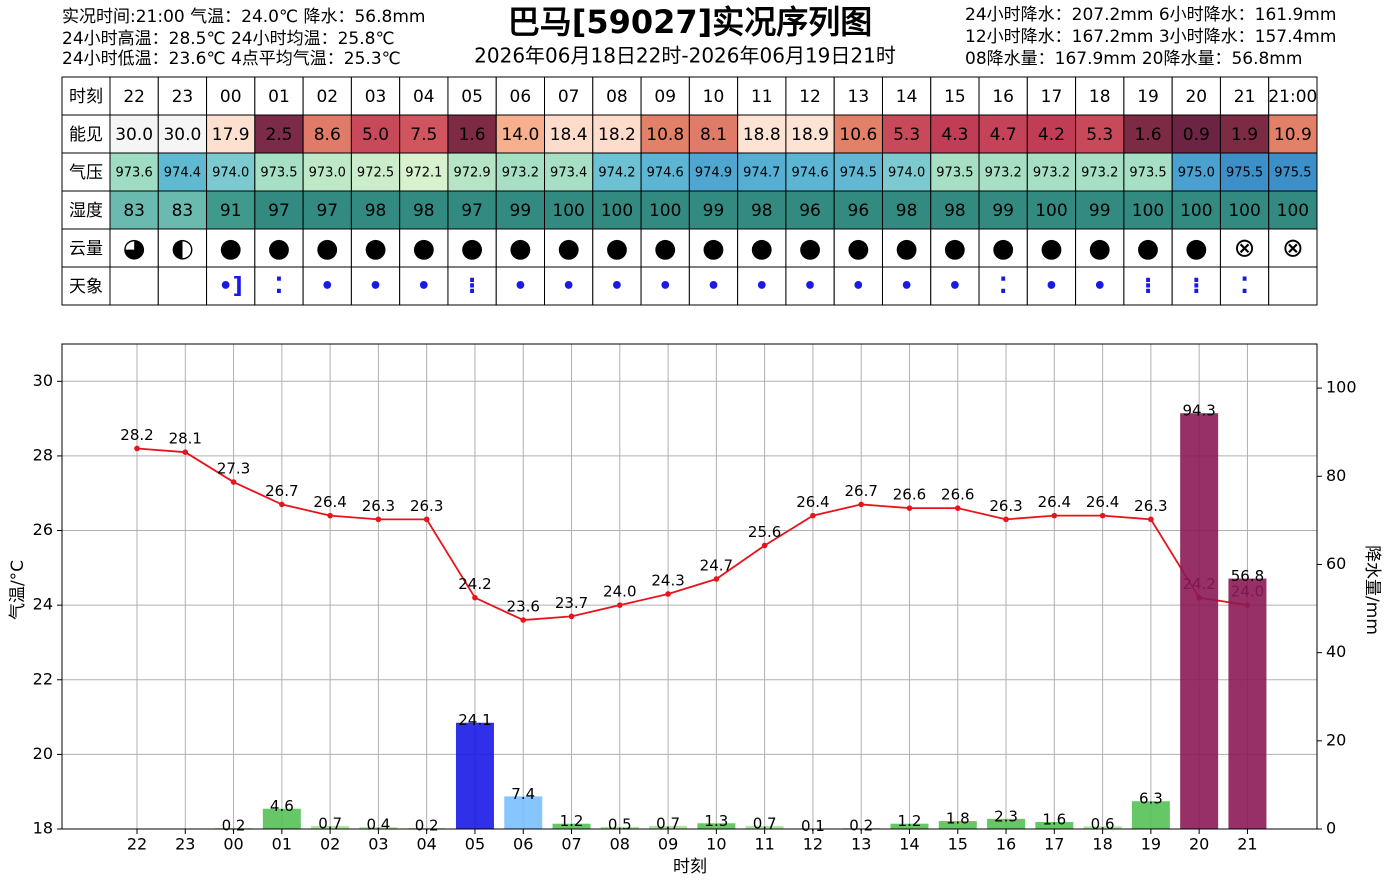 The width and height of the screenshot is (1388, 885). What do you see at coordinates (329, 502) in the screenshot?
I see `point-label: 26.4` at bounding box center [329, 502].